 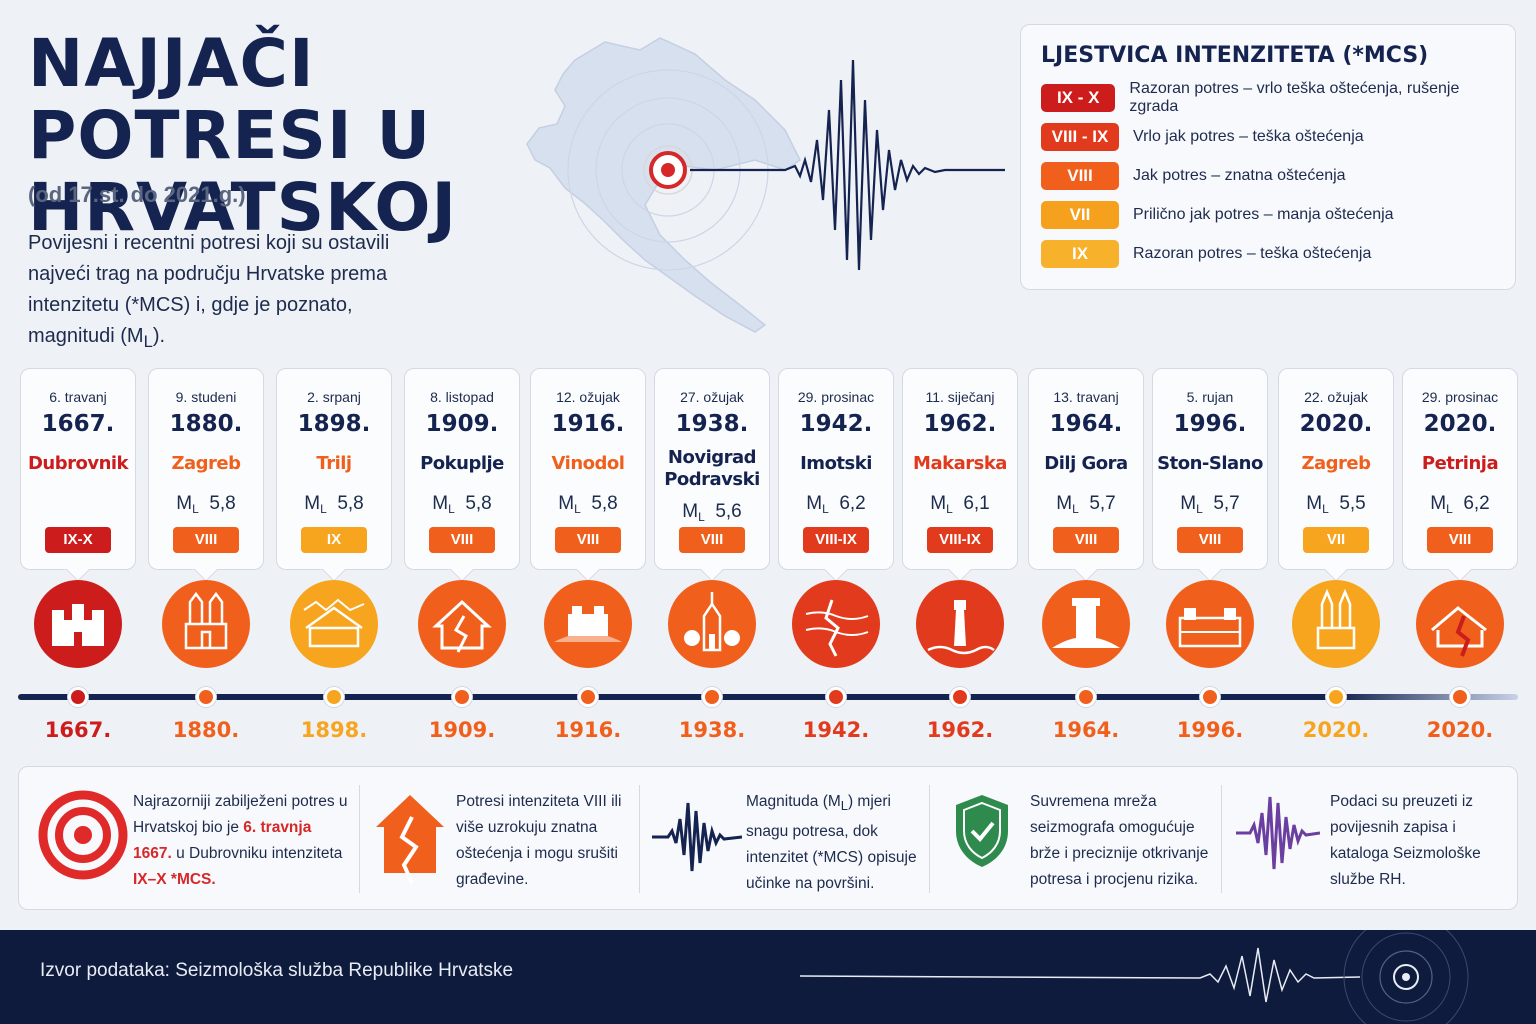 What do you see at coordinates (1086, 397) in the screenshot?
I see `event-date: 13. travanj` at bounding box center [1086, 397].